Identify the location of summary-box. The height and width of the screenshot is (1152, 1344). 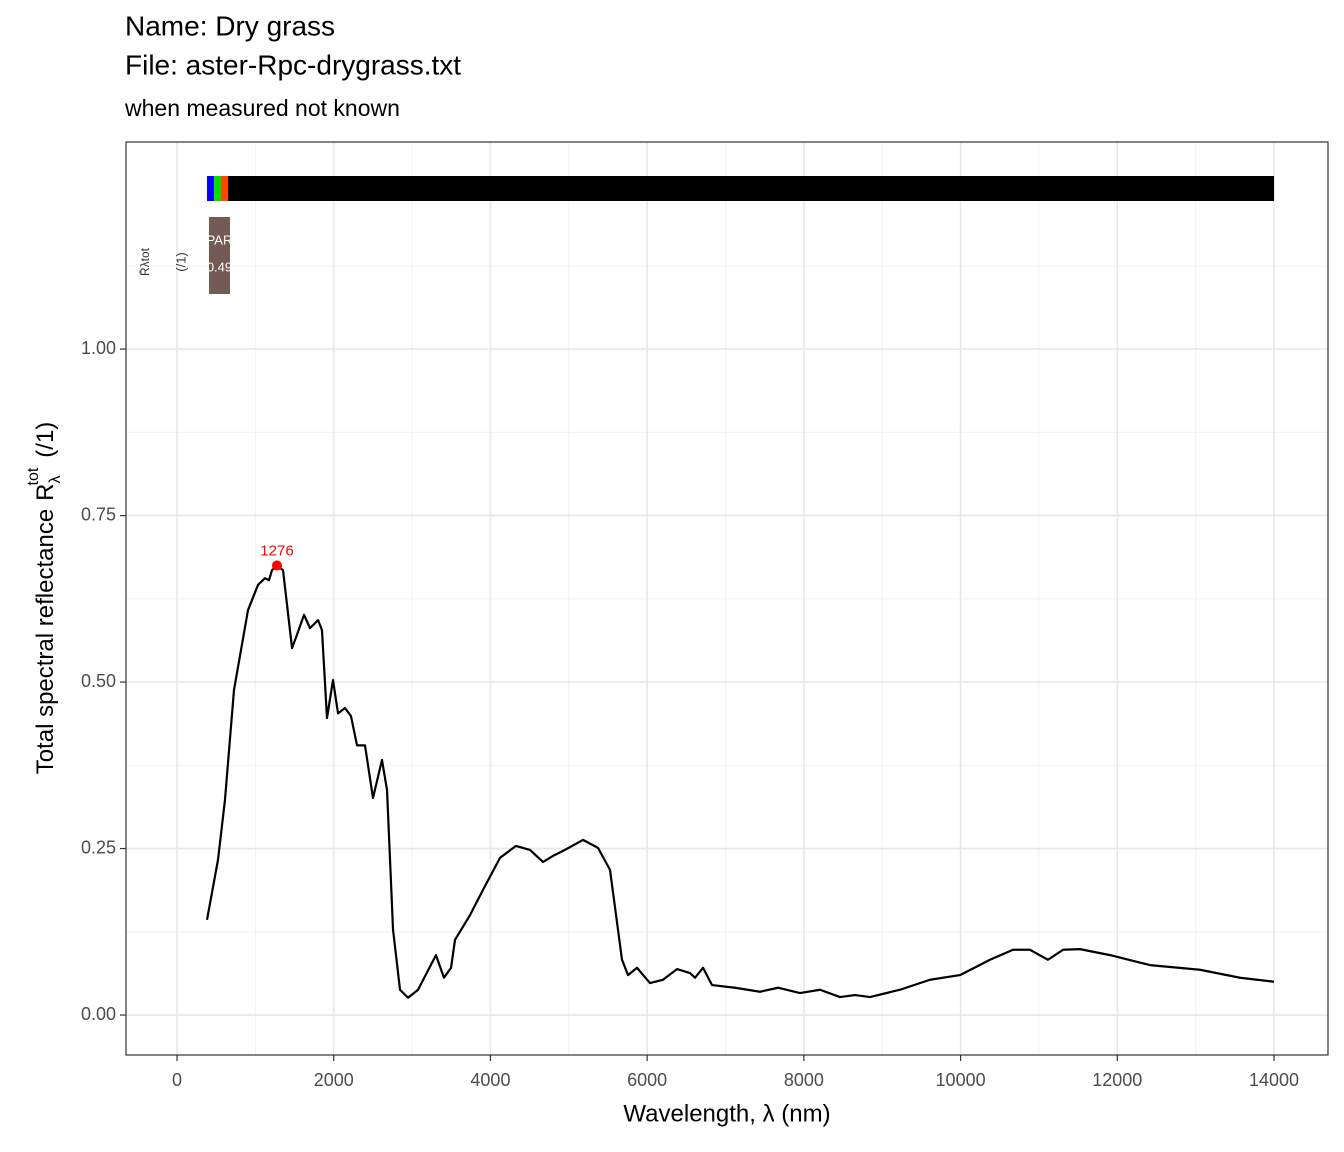
(219, 255).